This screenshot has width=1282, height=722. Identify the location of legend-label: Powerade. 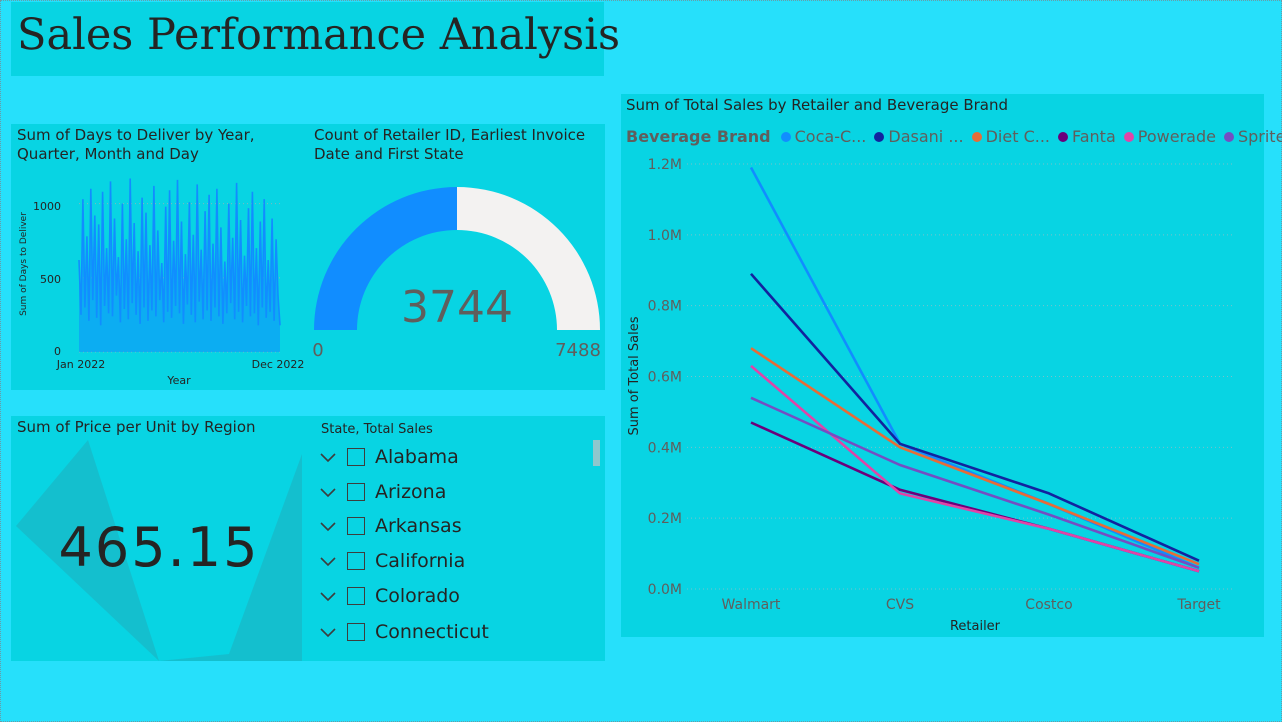
(1176, 136).